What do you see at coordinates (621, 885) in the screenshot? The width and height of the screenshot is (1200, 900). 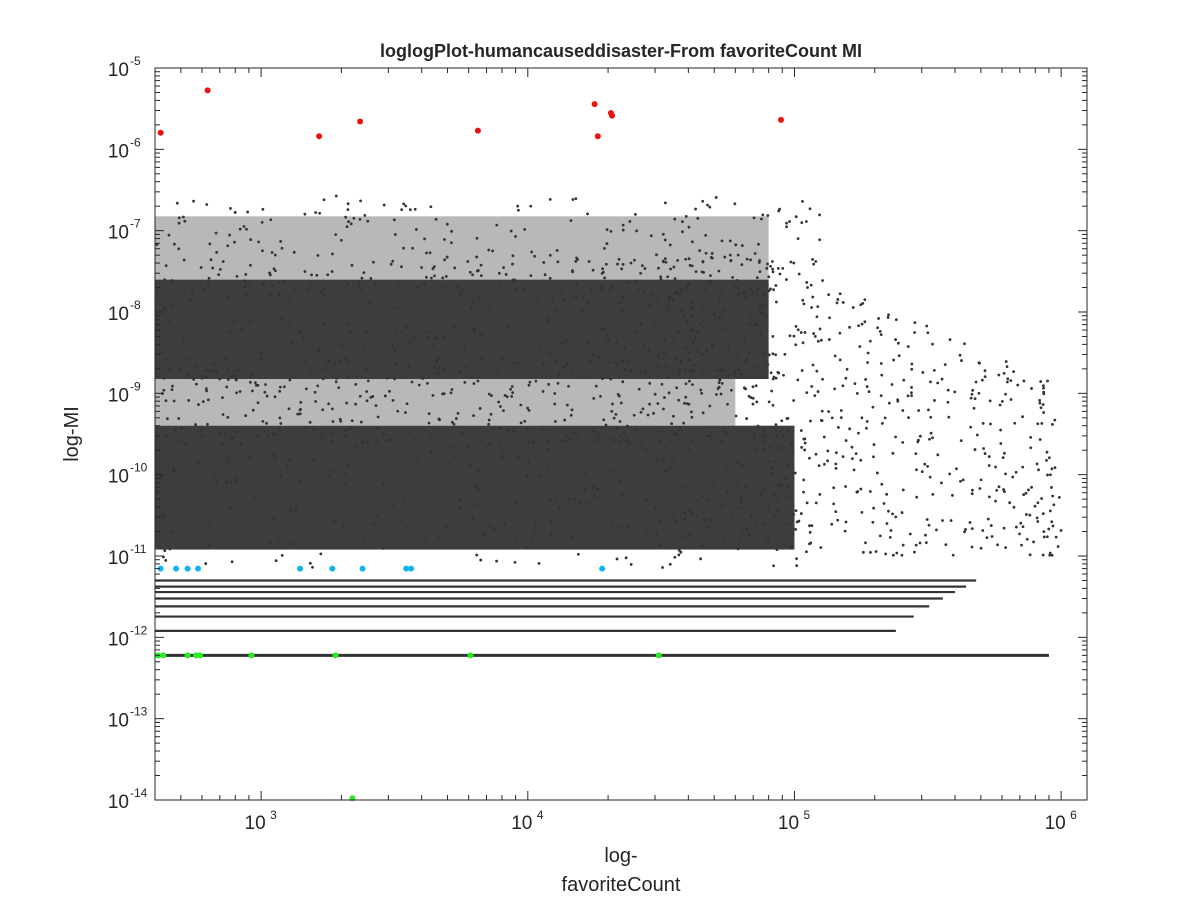 I see `x-axis-label-line-2: favoriteCount` at bounding box center [621, 885].